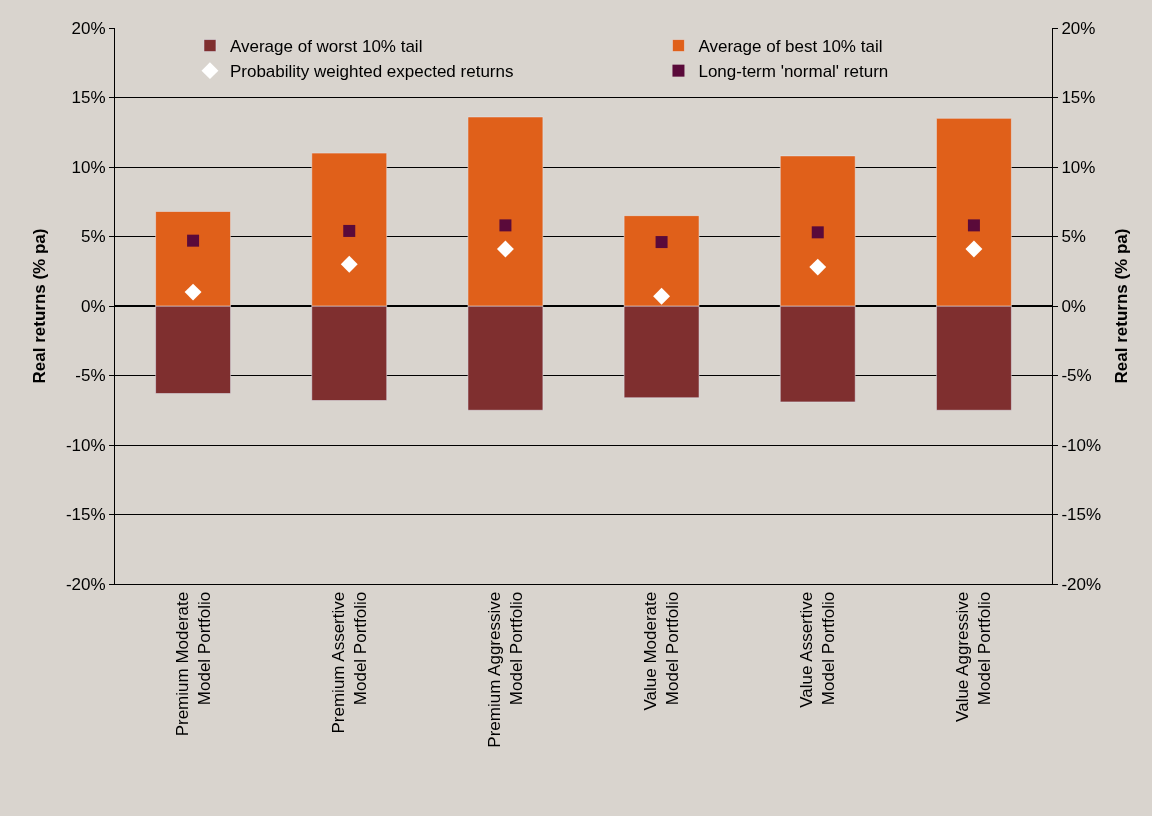 This screenshot has width=1152, height=816. I want to click on y2-axis-title: Real returns (% pa), so click(1122, 306).